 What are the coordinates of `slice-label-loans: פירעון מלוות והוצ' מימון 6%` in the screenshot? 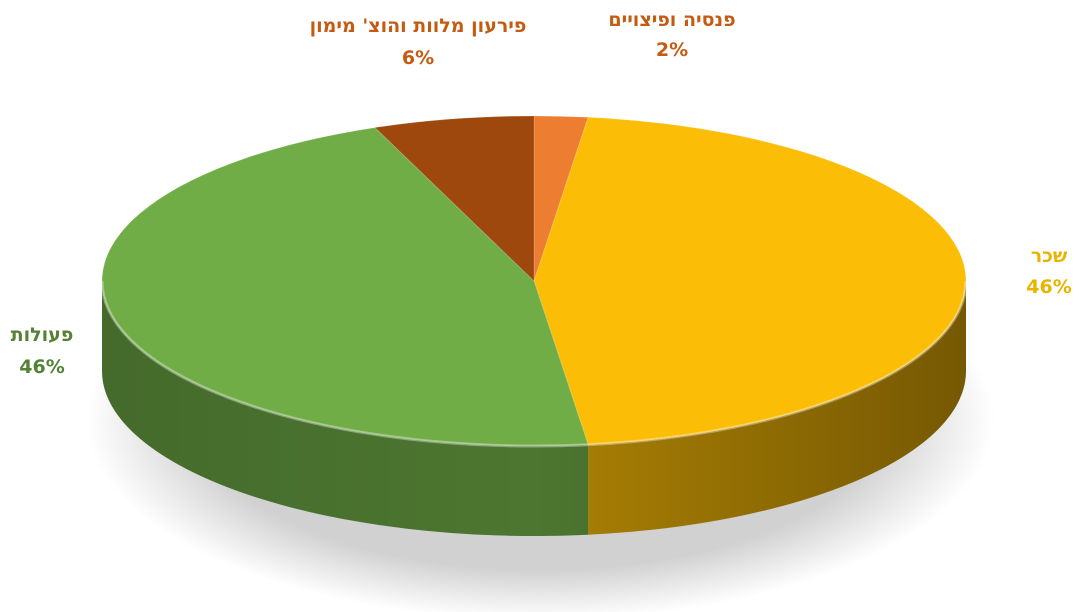 It's located at (418, 42).